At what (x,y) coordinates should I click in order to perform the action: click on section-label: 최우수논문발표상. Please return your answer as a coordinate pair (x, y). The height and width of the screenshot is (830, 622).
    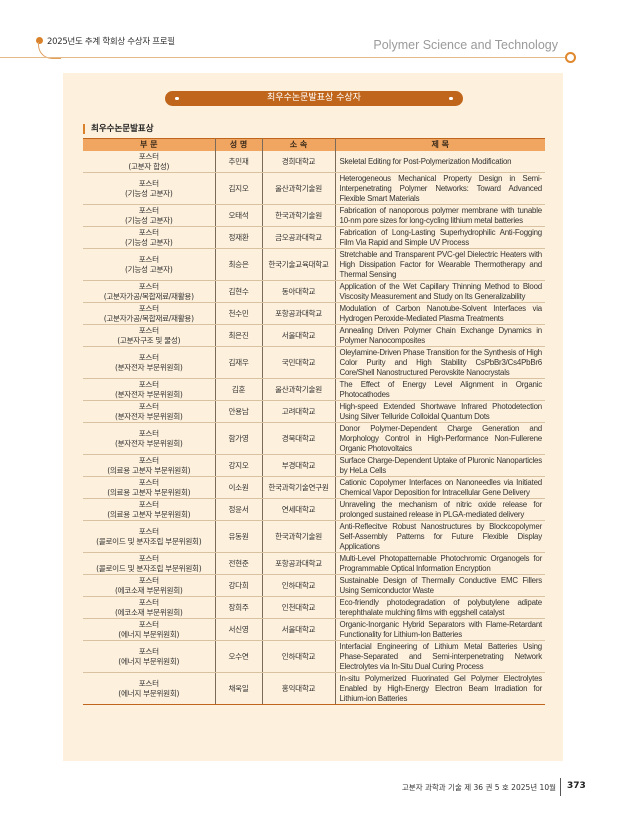
    Looking at the image, I should click on (118, 129).